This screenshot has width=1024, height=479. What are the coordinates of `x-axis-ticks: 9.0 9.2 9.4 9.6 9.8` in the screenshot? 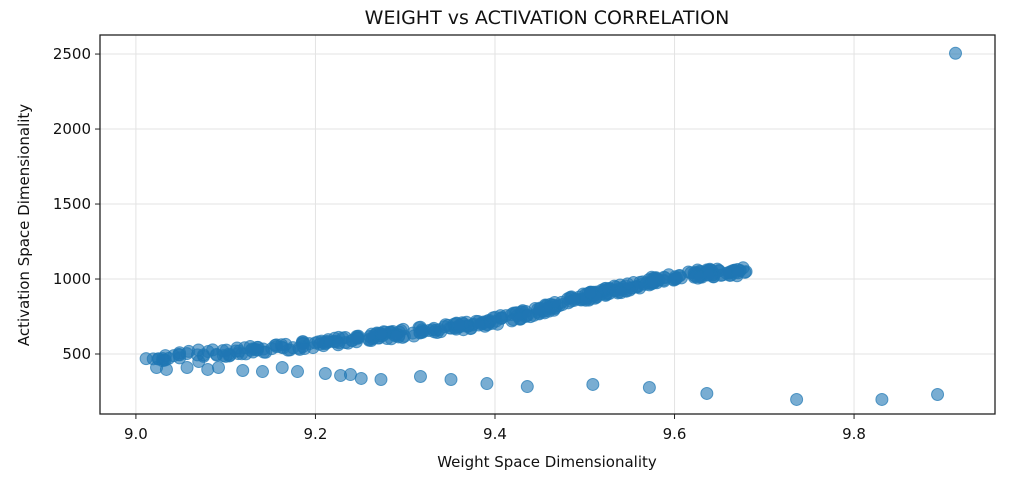 It's located at (495, 428).